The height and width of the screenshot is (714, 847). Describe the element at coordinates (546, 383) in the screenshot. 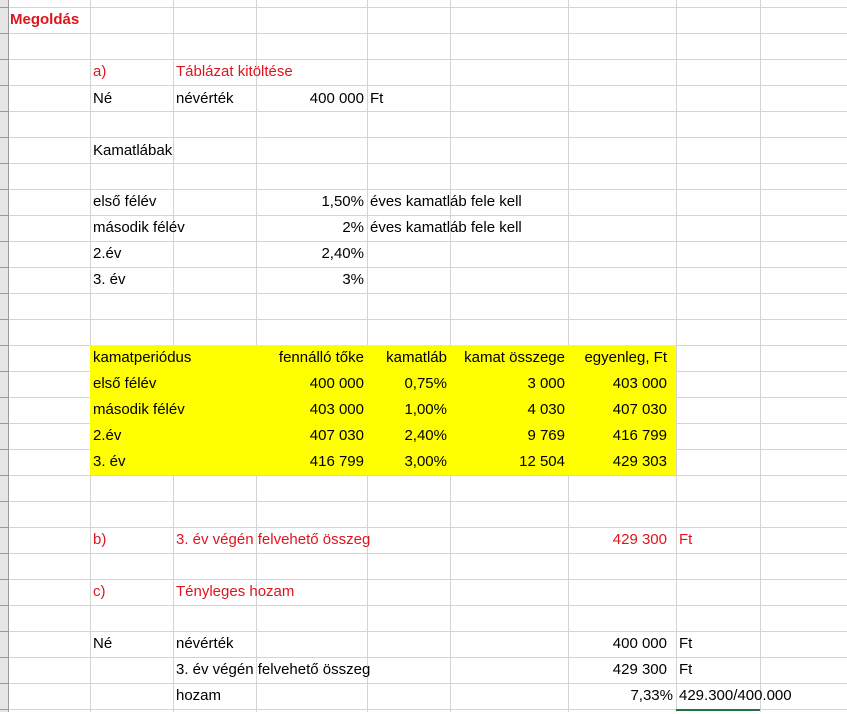

I see `table-cell: 3 000` at that location.